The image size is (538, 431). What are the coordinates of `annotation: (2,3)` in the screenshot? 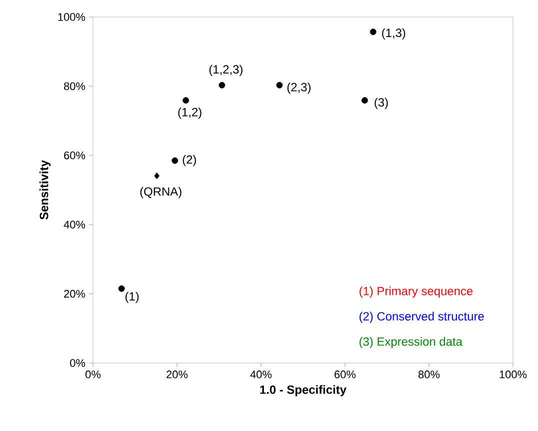 It's located at (299, 88).